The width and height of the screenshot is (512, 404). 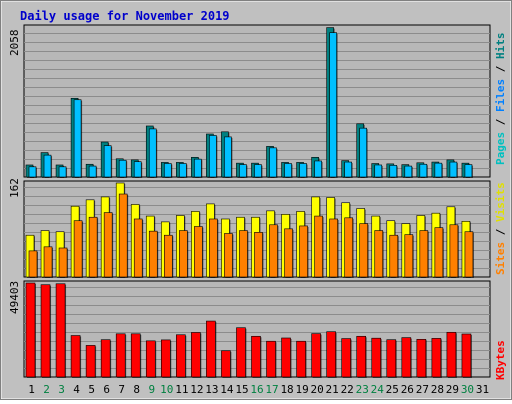 I want to click on x-tick-label: 1, so click(x=31, y=389).